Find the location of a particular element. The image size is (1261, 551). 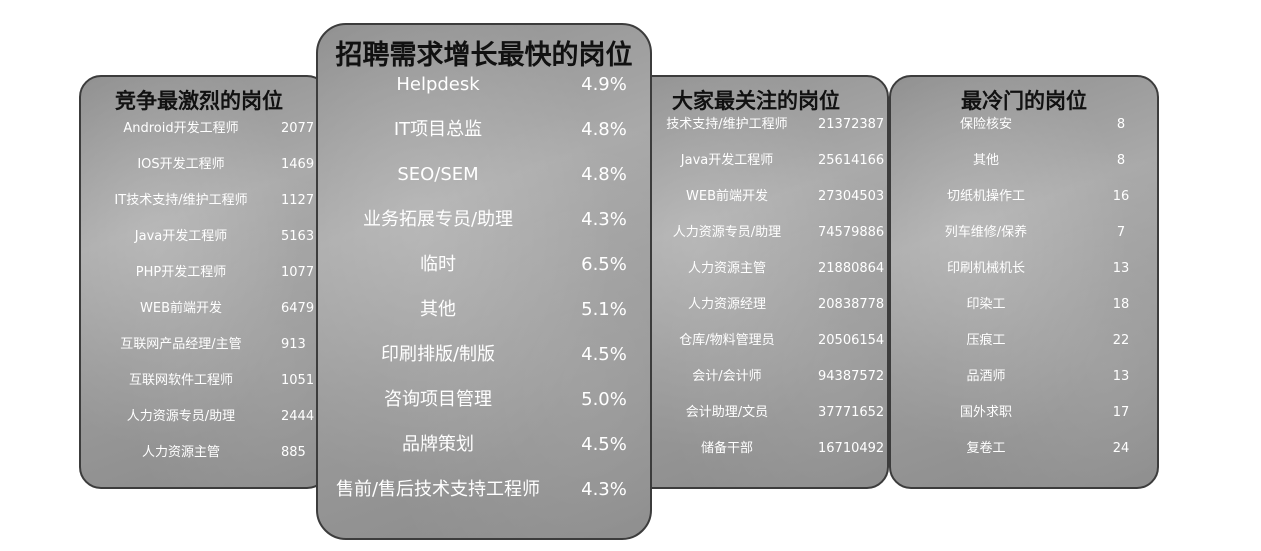

job-name: 印刷机械机长 is located at coordinates (985, 268).